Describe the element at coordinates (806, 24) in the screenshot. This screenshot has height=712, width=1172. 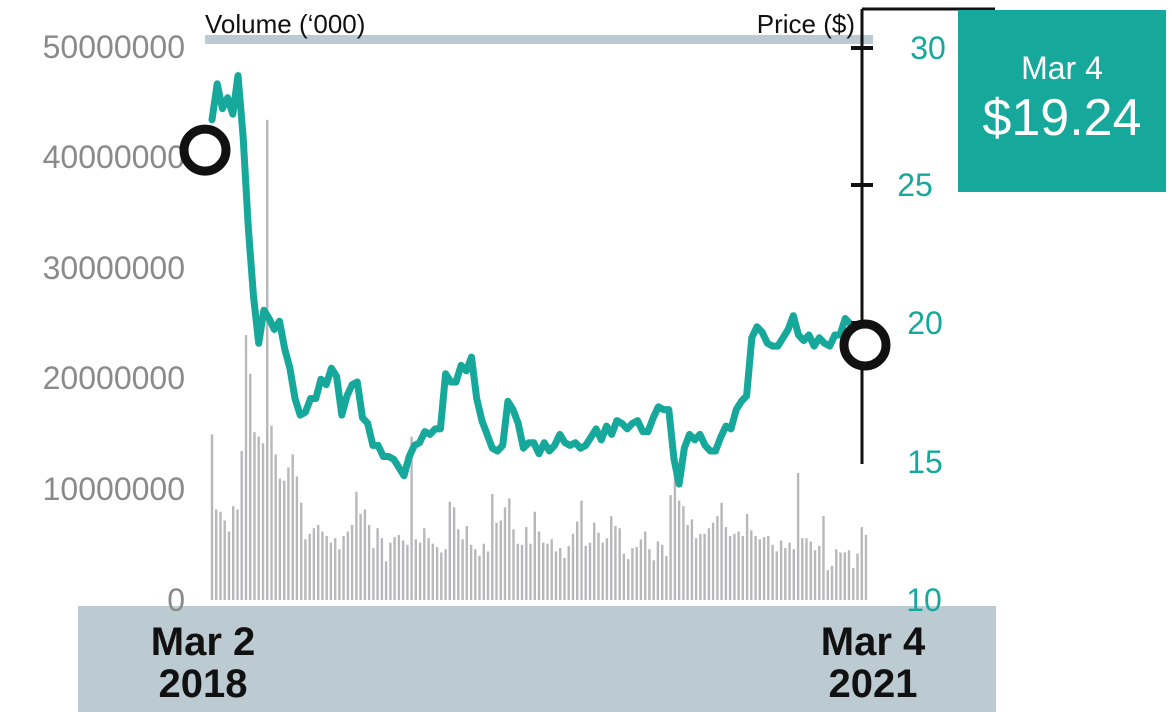
I see `price-axis-label: Price ($)` at that location.